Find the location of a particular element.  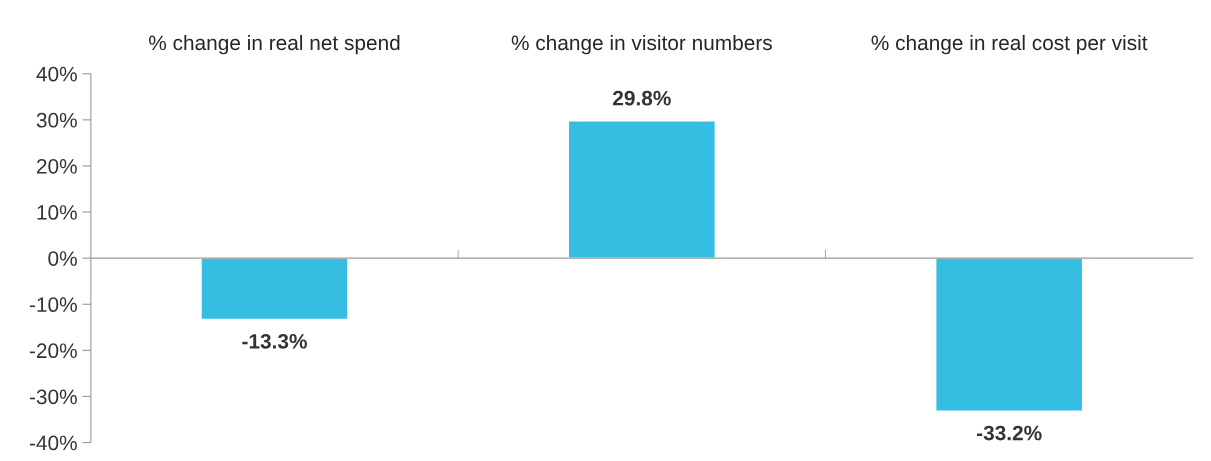

y-tick-label: 30% is located at coordinates (56, 120).